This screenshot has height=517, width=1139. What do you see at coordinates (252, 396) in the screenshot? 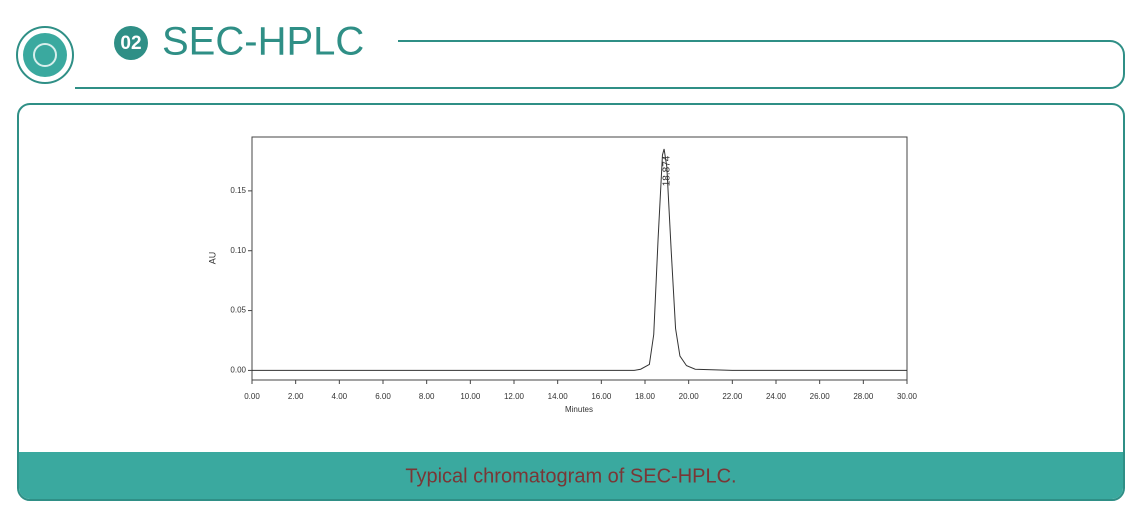
I see `x-tick-label: 0.00` at bounding box center [252, 396].